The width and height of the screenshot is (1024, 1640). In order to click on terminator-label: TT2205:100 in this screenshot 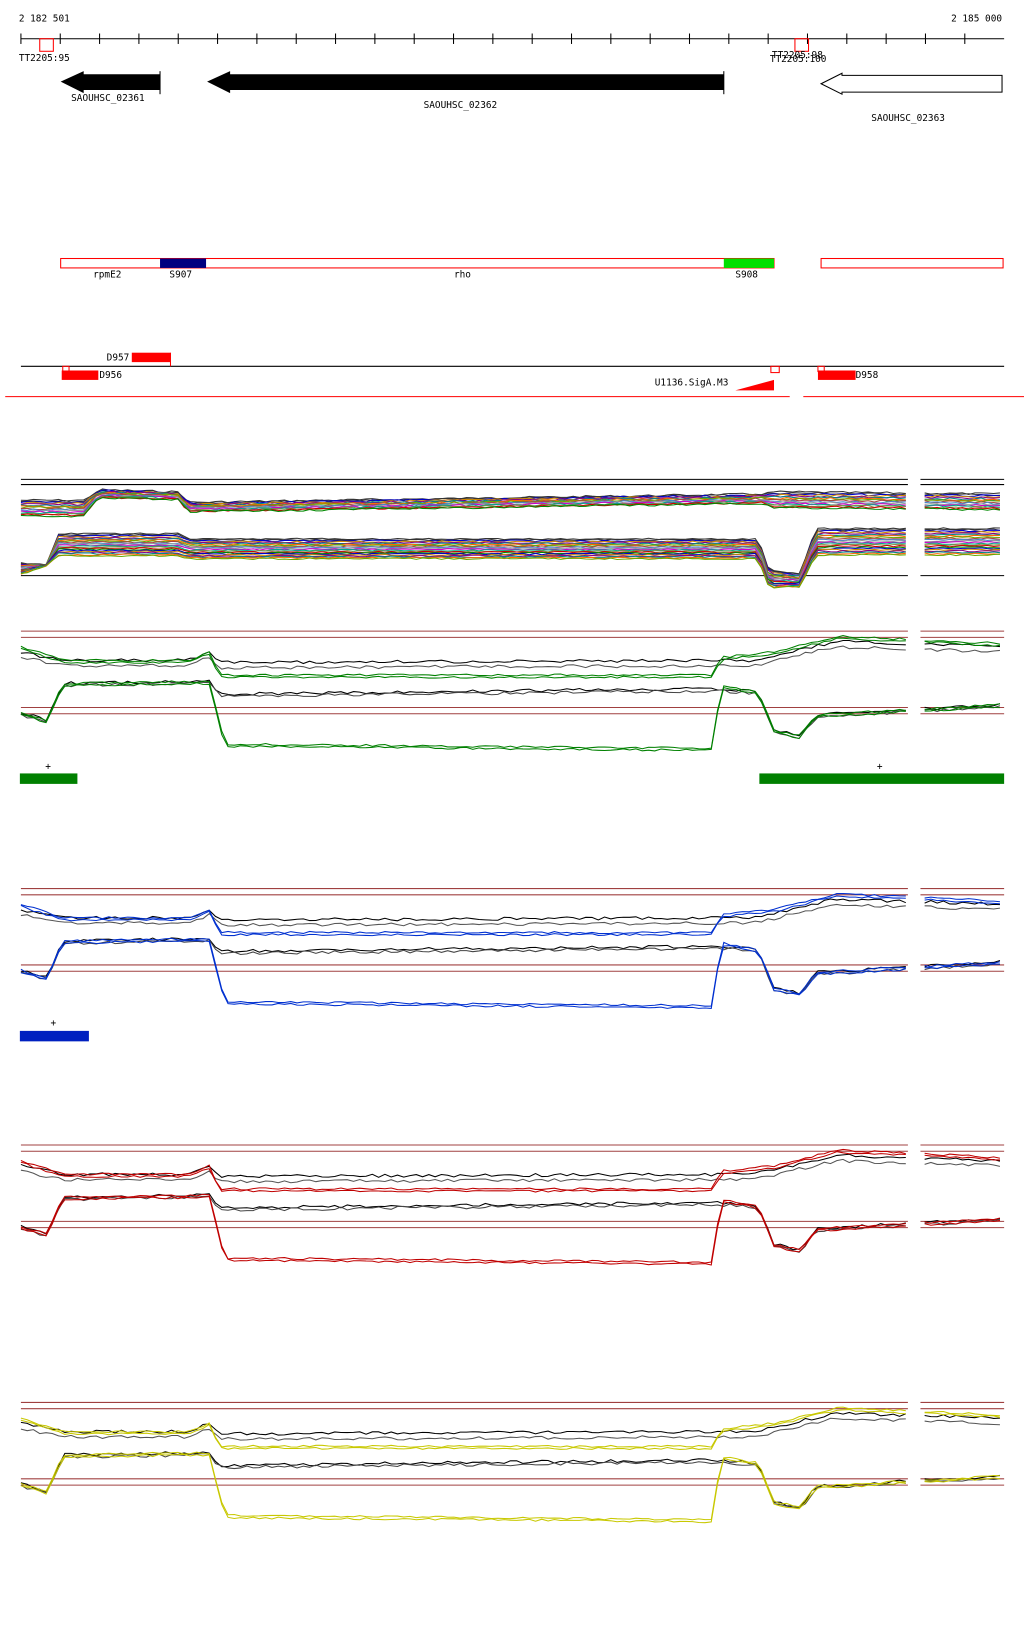, I will do `click(798, 59)`.